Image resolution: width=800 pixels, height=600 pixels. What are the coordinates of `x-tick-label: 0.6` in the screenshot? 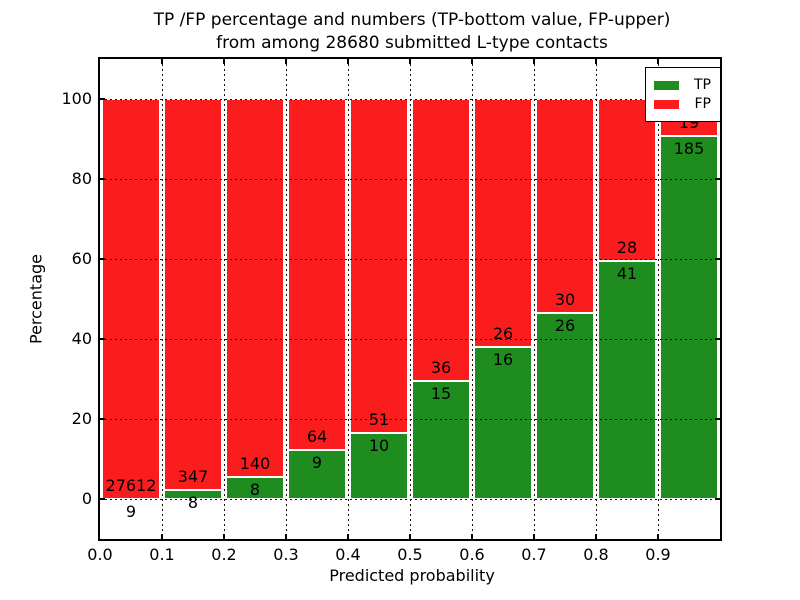 It's located at (472, 554).